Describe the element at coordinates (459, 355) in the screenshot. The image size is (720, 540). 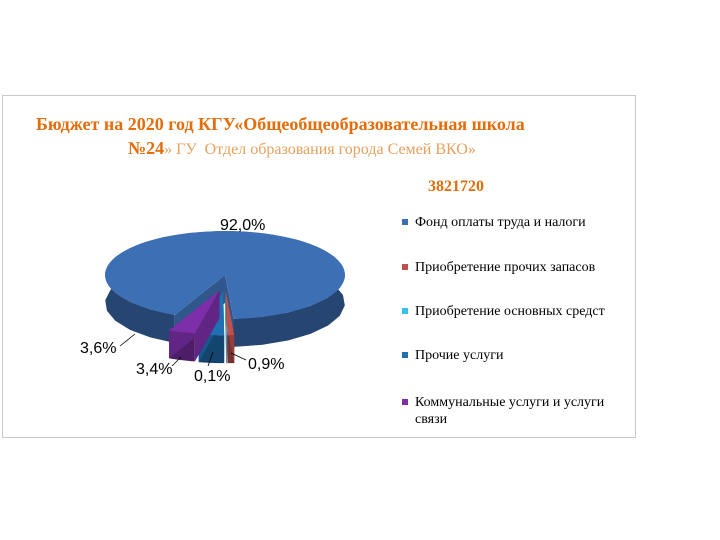
I see `legend-label-3: Прочие услуги` at that location.